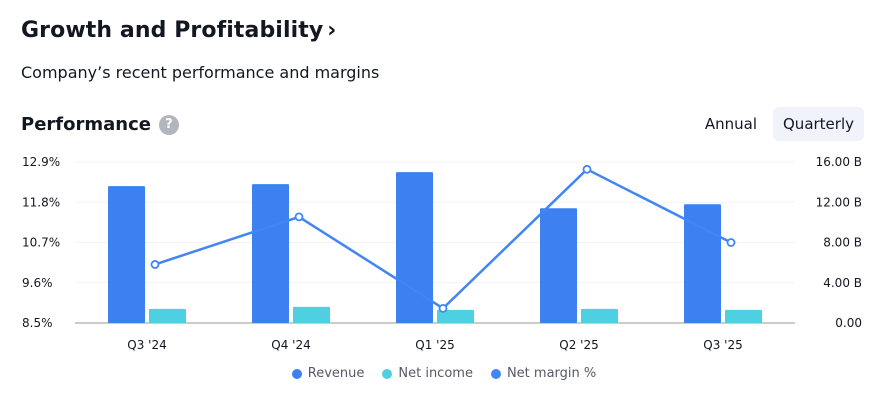  I want to click on legend-revenue-label: Revenue, so click(336, 373).